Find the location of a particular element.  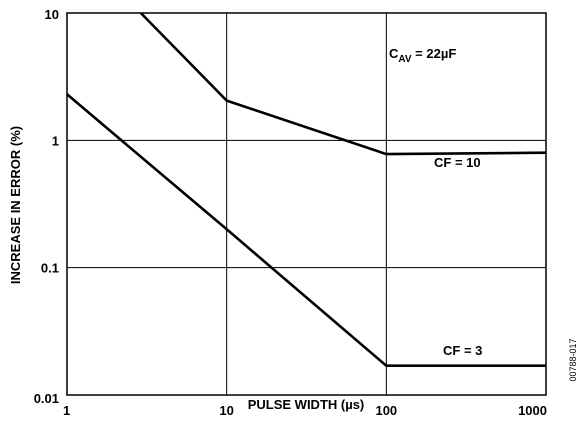

y-tick-label: 10 is located at coordinates (52, 14).